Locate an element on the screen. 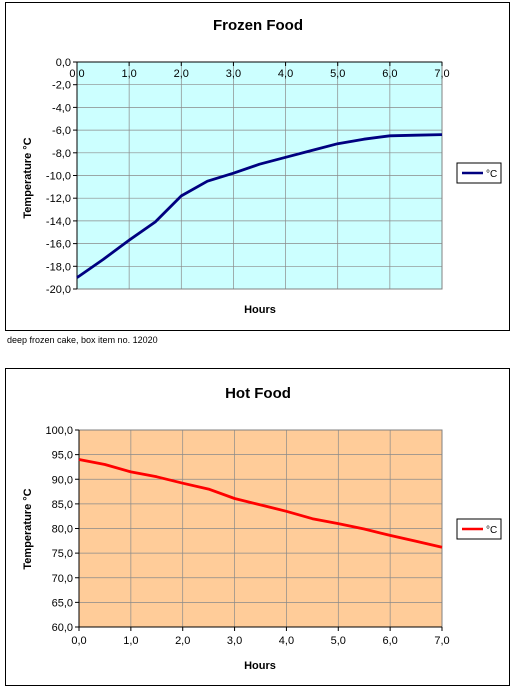  y-tick-label: 75,0 is located at coordinates (62, 554).